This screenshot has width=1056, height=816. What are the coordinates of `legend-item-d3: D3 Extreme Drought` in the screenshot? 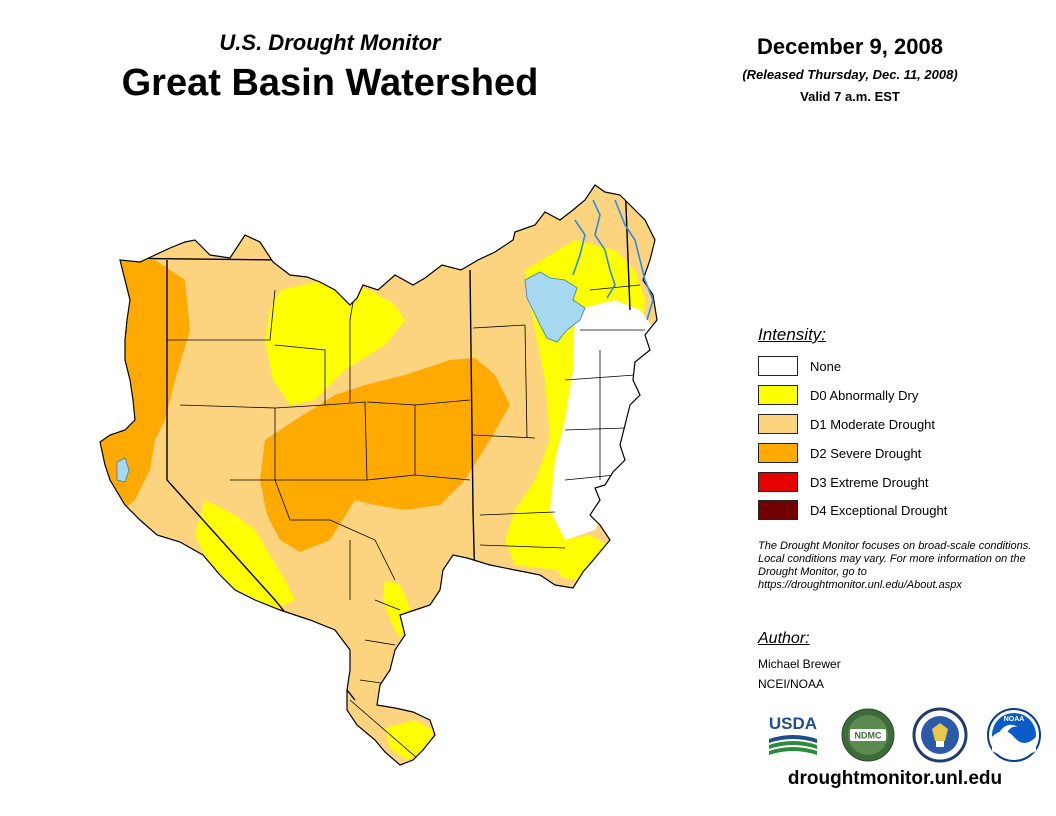 It's located at (843, 482).